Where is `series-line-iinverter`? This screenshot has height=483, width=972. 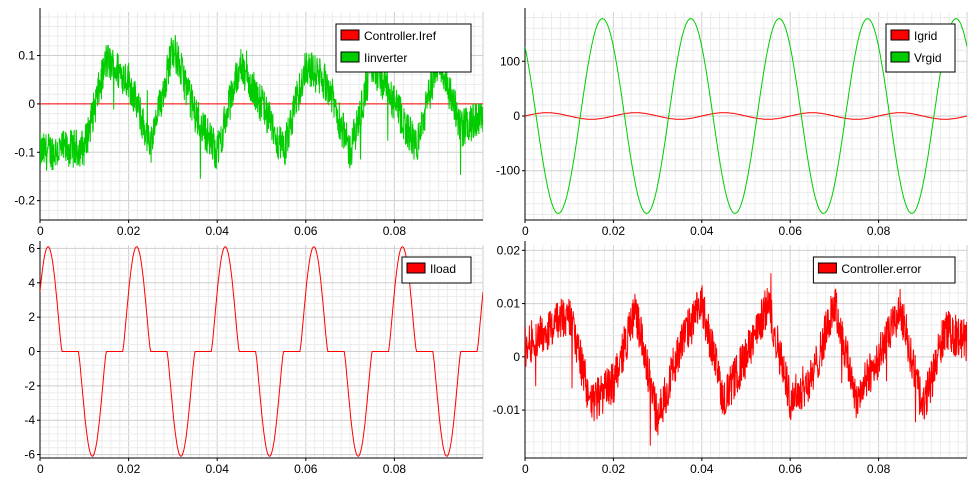
series-line-iinverter is located at coordinates (261, 106).